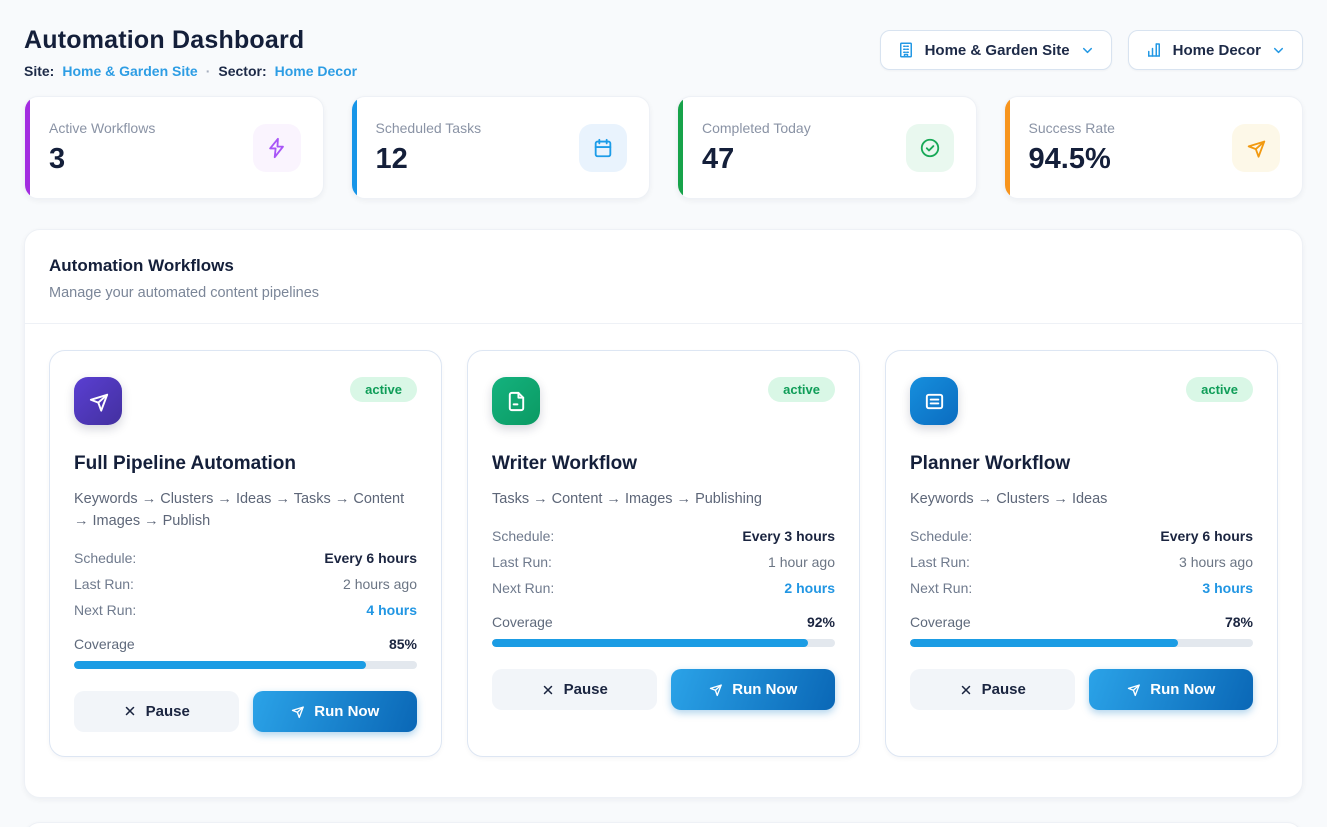  What do you see at coordinates (164, 40) in the screenshot?
I see `page-title: Automation Dashboard` at bounding box center [164, 40].